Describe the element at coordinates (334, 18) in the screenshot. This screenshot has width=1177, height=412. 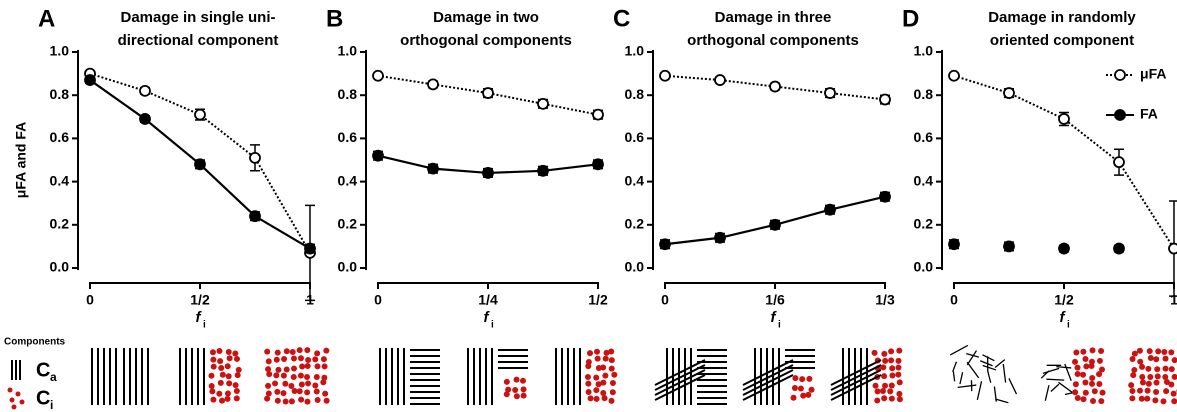
I see `panel-letter: B` at that location.